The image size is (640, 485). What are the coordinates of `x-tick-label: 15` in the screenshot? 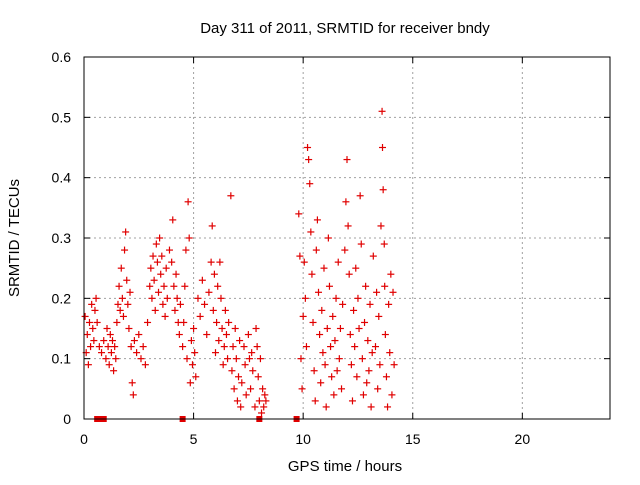 It's located at (413, 439).